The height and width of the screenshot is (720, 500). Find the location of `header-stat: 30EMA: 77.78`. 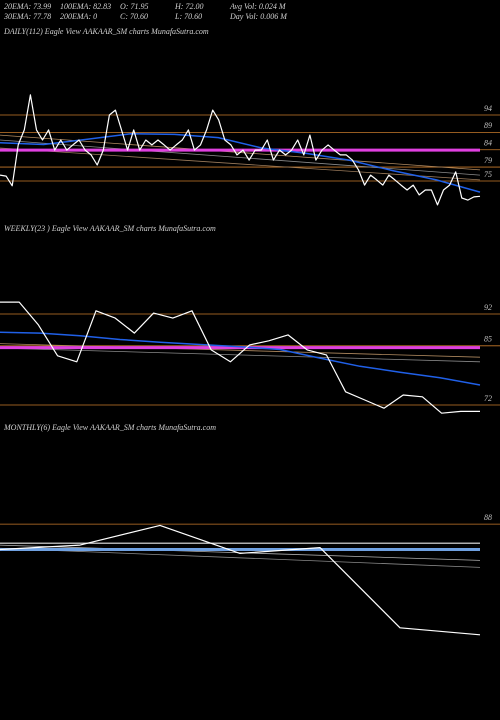

header-stat: 30EMA: 77.78 is located at coordinates (27, 16).